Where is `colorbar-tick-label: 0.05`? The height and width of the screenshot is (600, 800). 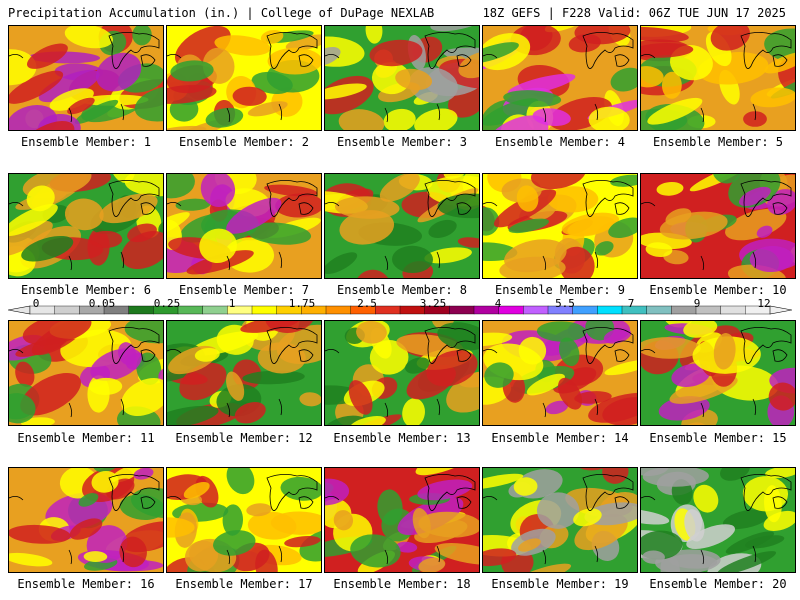
colorbar-tick-label: 0.05 is located at coordinates (102, 303).